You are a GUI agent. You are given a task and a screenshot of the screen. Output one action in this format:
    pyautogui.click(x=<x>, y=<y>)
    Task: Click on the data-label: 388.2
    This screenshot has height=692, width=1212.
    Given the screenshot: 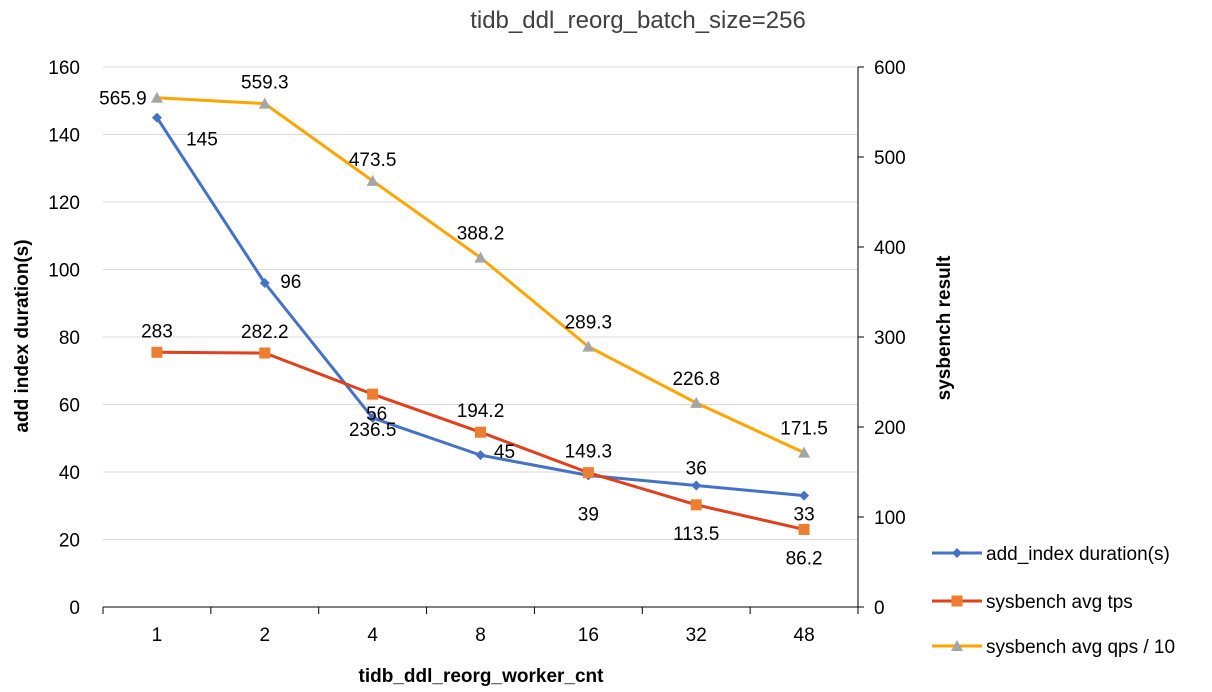 What is the action you would take?
    pyautogui.click(x=481, y=234)
    